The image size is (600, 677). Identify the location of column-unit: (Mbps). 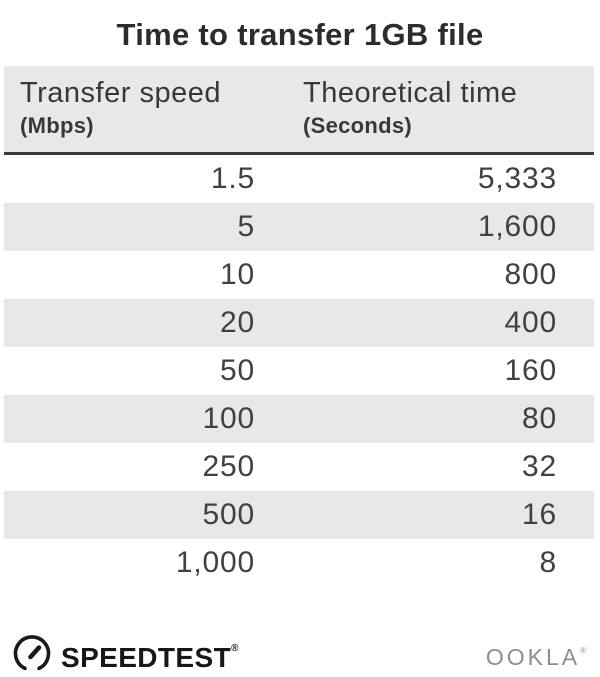
(57, 125).